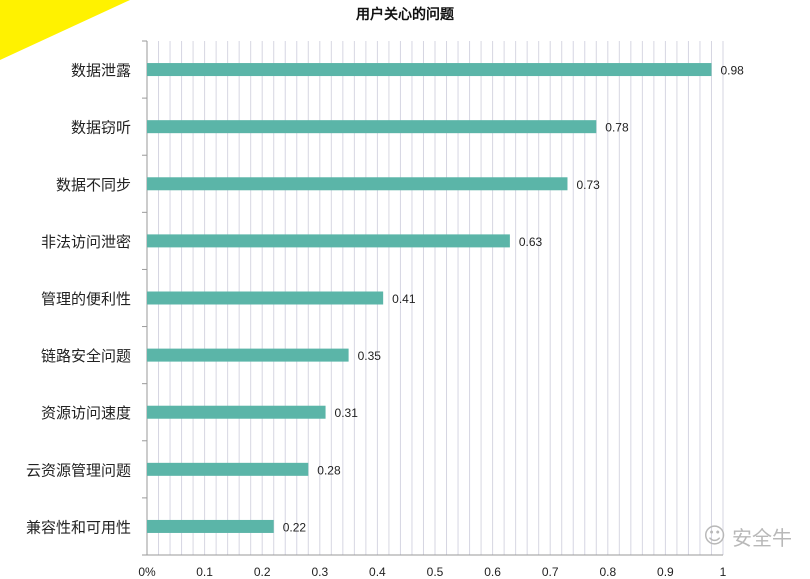 The height and width of the screenshot is (579, 810). I want to click on data-label: 0.31, so click(347, 413).